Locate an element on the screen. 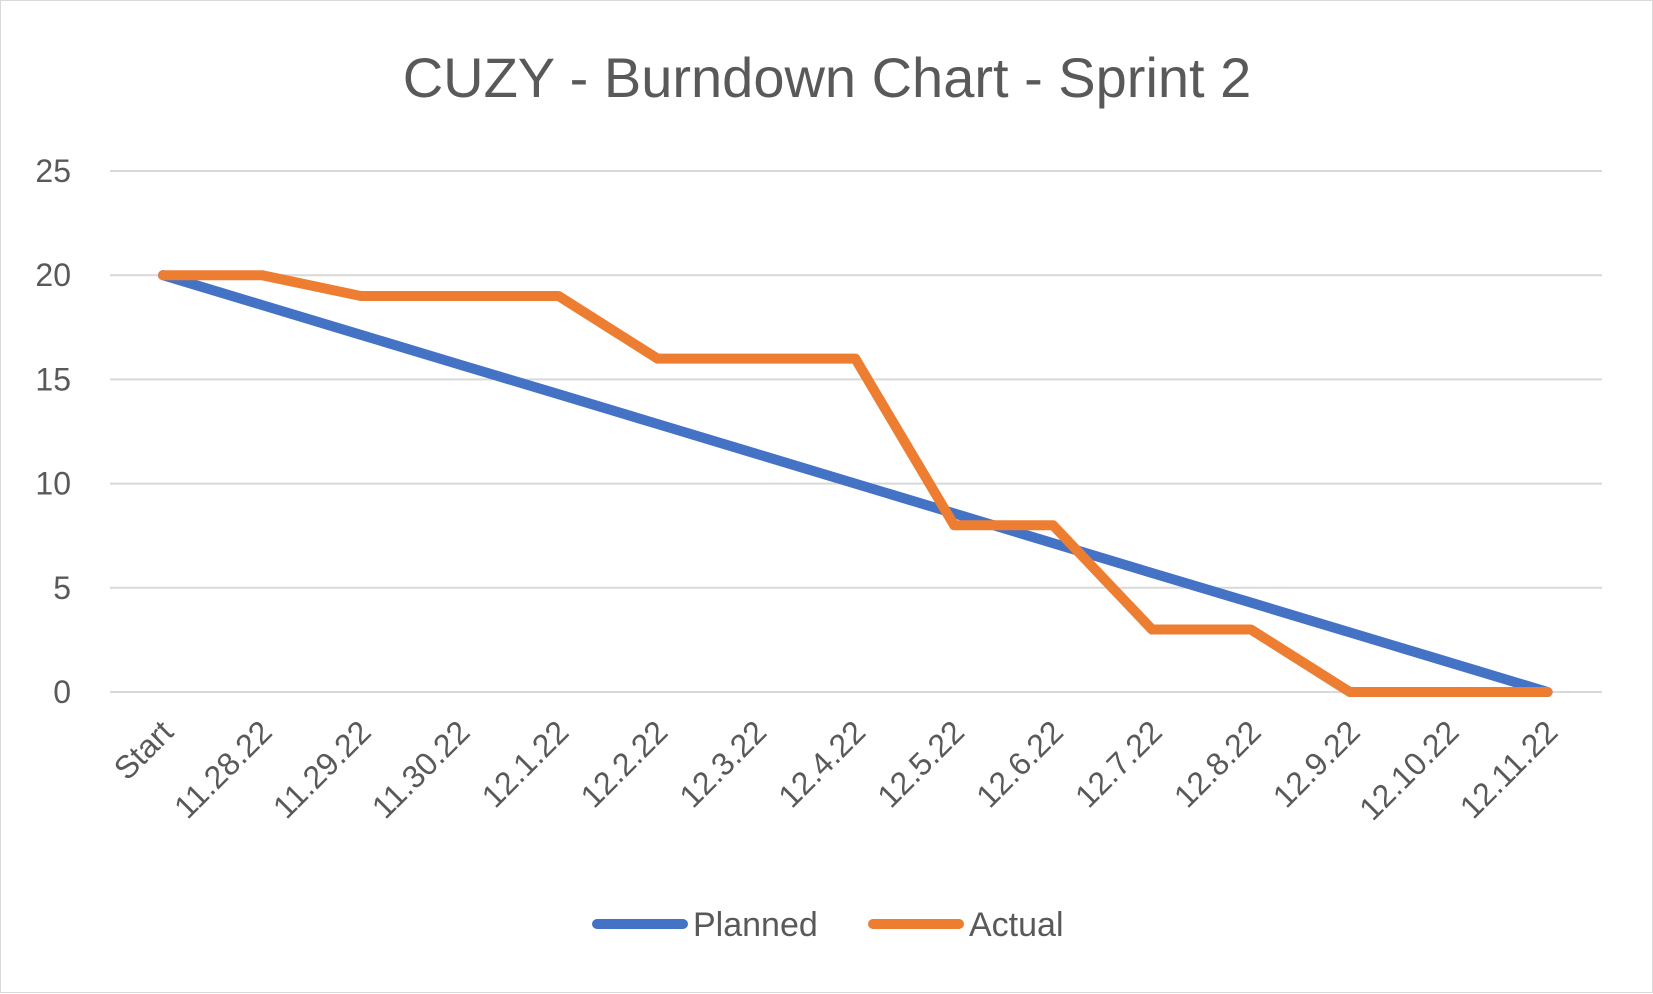 This screenshot has width=1653, height=994. x-tick-label: 12.10.22 is located at coordinates (1409, 770).